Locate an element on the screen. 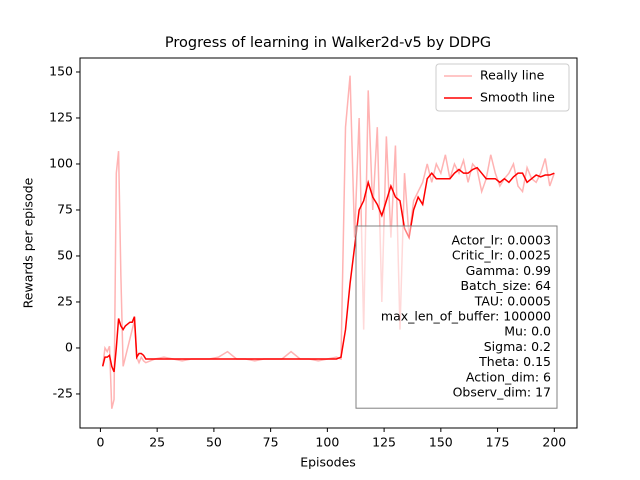 This screenshot has height=480, width=640. annotation-box is located at coordinates (456, 317).